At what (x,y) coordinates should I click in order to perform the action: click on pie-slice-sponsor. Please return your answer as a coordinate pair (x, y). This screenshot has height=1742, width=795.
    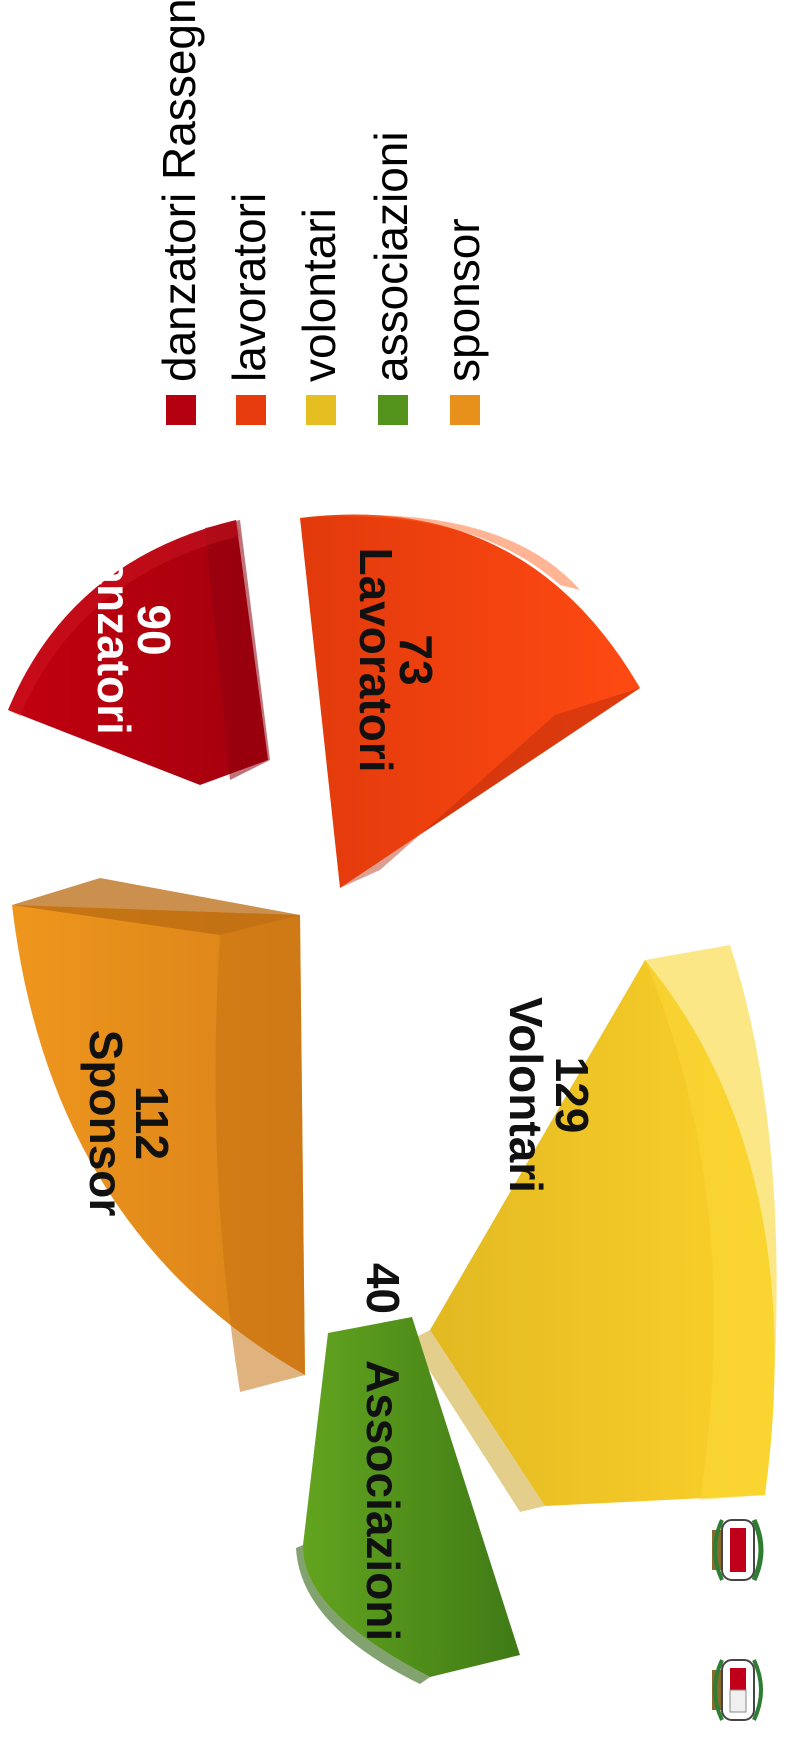
    Looking at the image, I should click on (158, 1135).